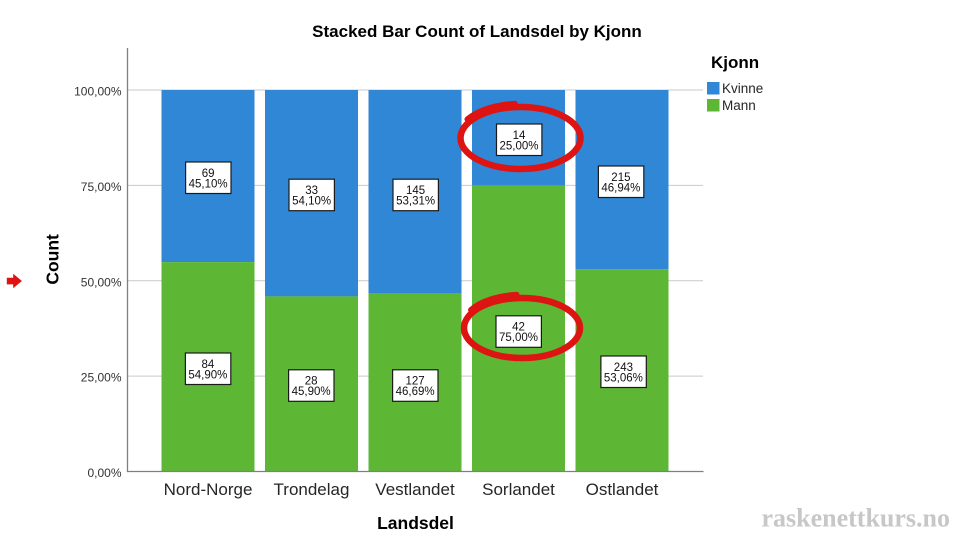 The width and height of the screenshot is (960, 540). I want to click on svg-text: Trondelag, so click(312, 489).